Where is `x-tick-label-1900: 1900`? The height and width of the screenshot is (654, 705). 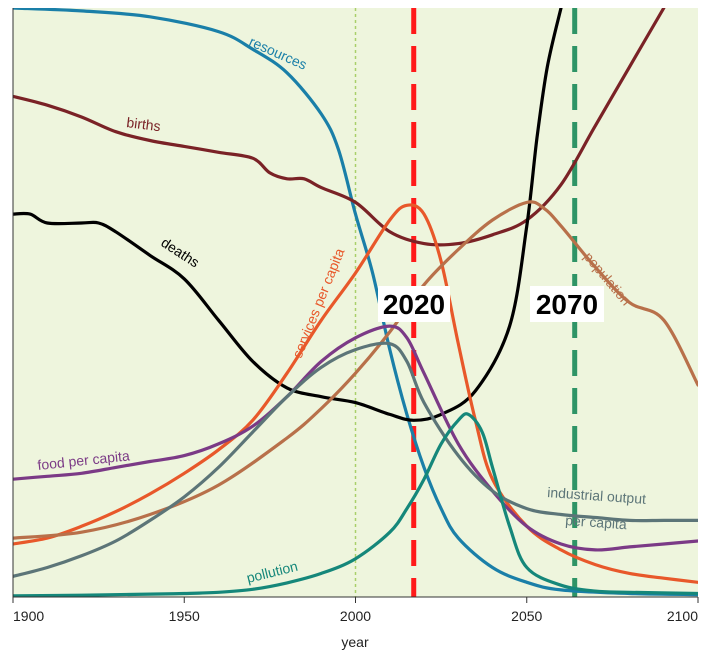
x-tick-label-1900: 1900 is located at coordinates (28, 616).